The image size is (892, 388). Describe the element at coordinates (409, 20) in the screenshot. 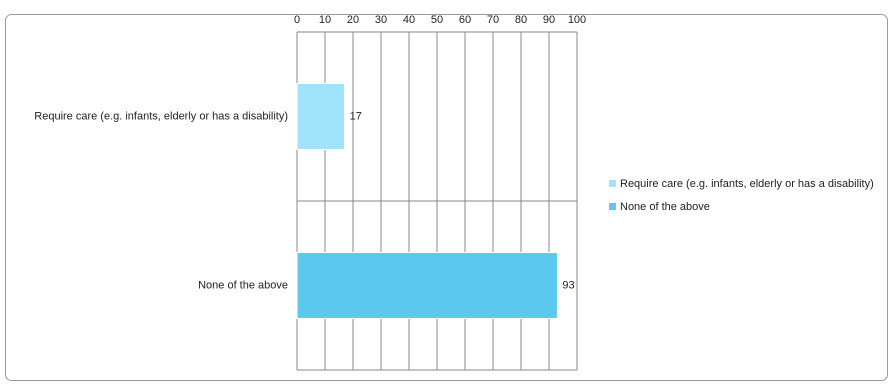

I see `x-tick-label: 40` at that location.